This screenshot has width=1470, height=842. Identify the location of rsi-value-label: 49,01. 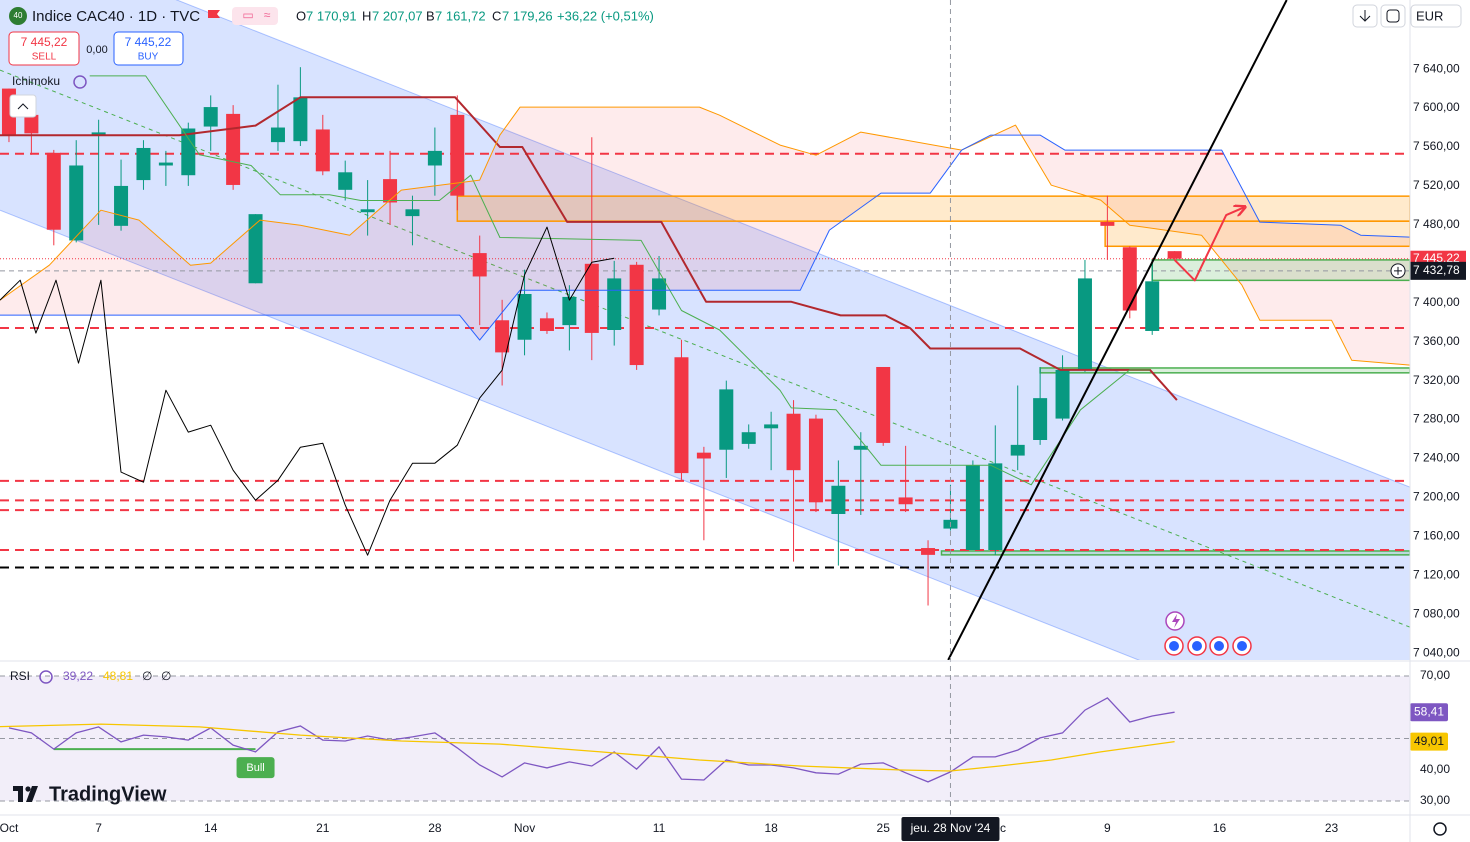
(1429, 741).